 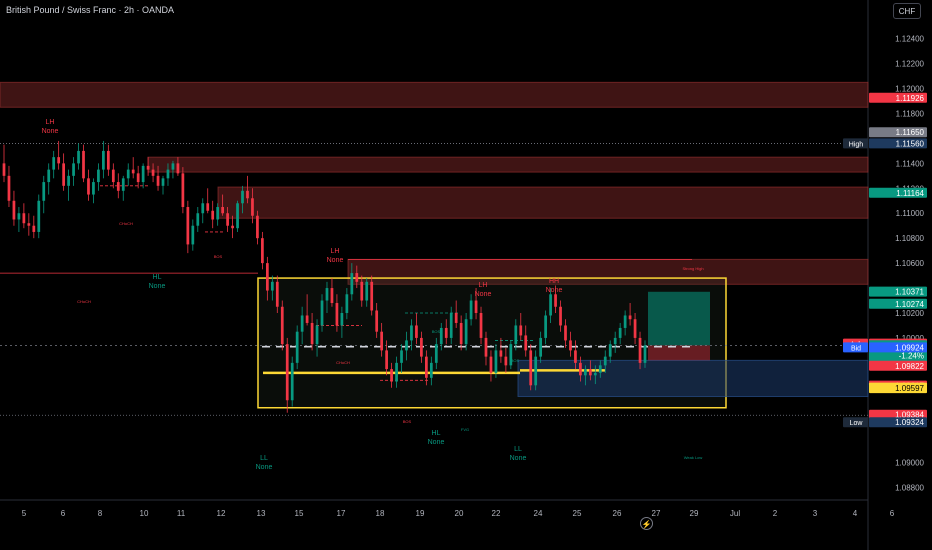 What do you see at coordinates (646, 523) in the screenshot?
I see `flash-icon: ⚡` at bounding box center [646, 523].